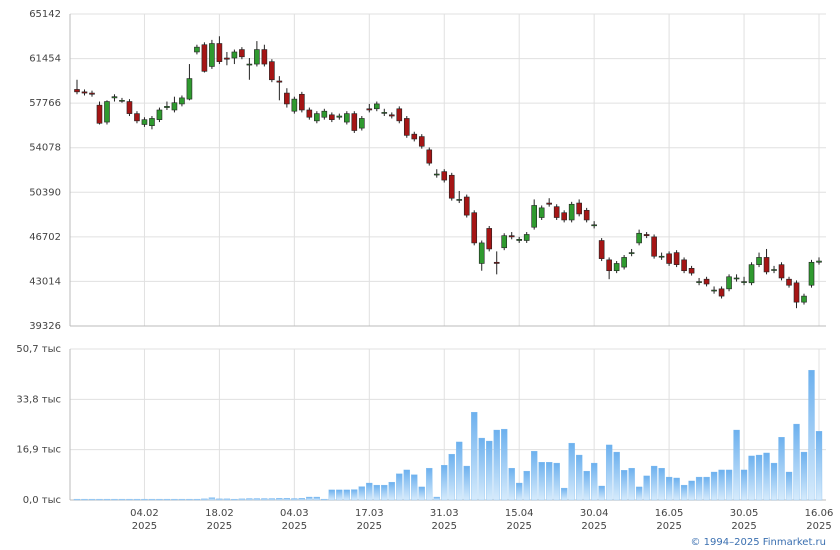 The width and height of the screenshot is (840, 550). What do you see at coordinates (444, 520) in the screenshot?
I see `x-tick-label: 31.03 2025` at bounding box center [444, 520].